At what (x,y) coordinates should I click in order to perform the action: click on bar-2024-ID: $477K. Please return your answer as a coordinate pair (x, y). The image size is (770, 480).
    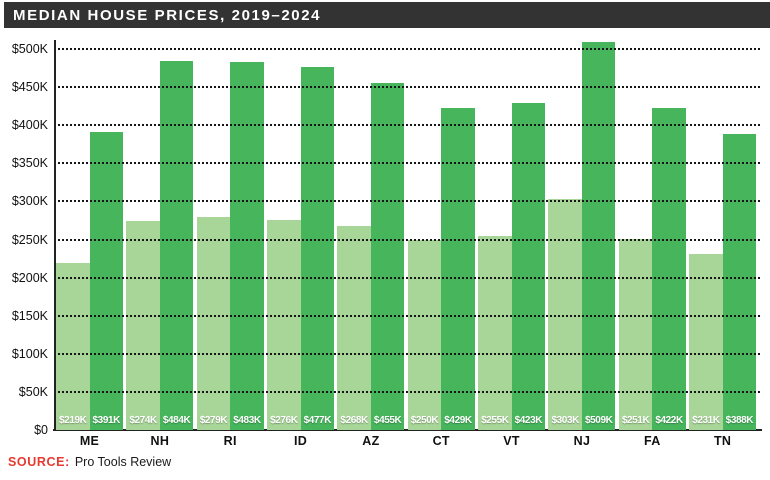
    Looking at the image, I should click on (317, 248).